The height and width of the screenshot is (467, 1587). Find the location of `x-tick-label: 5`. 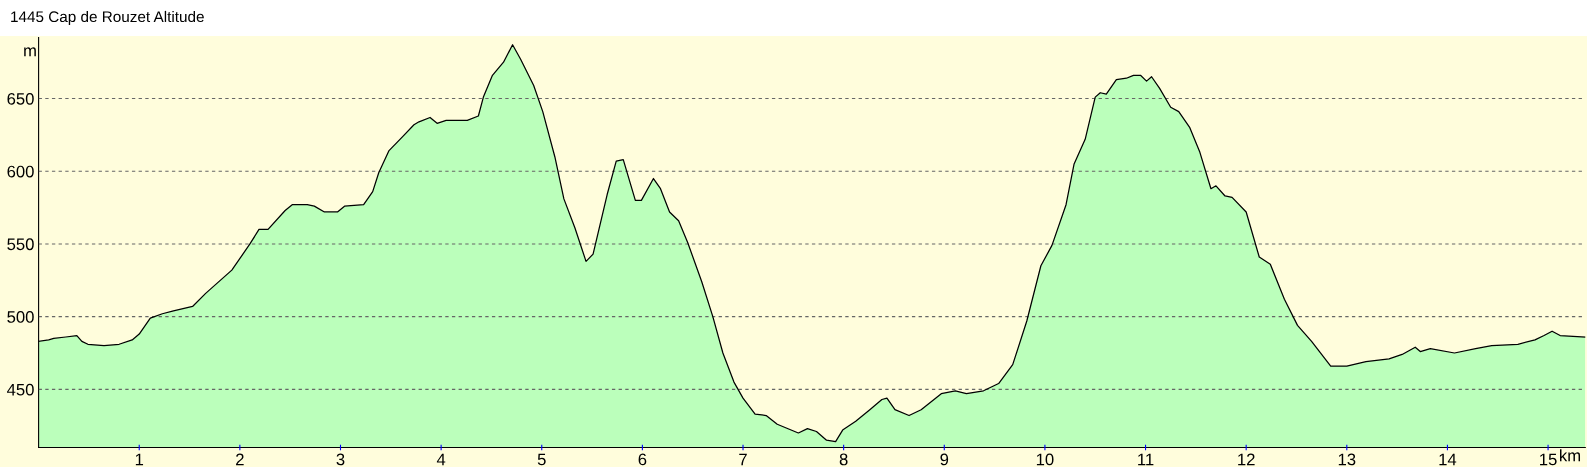

x-tick-label: 5 is located at coordinates (541, 459).